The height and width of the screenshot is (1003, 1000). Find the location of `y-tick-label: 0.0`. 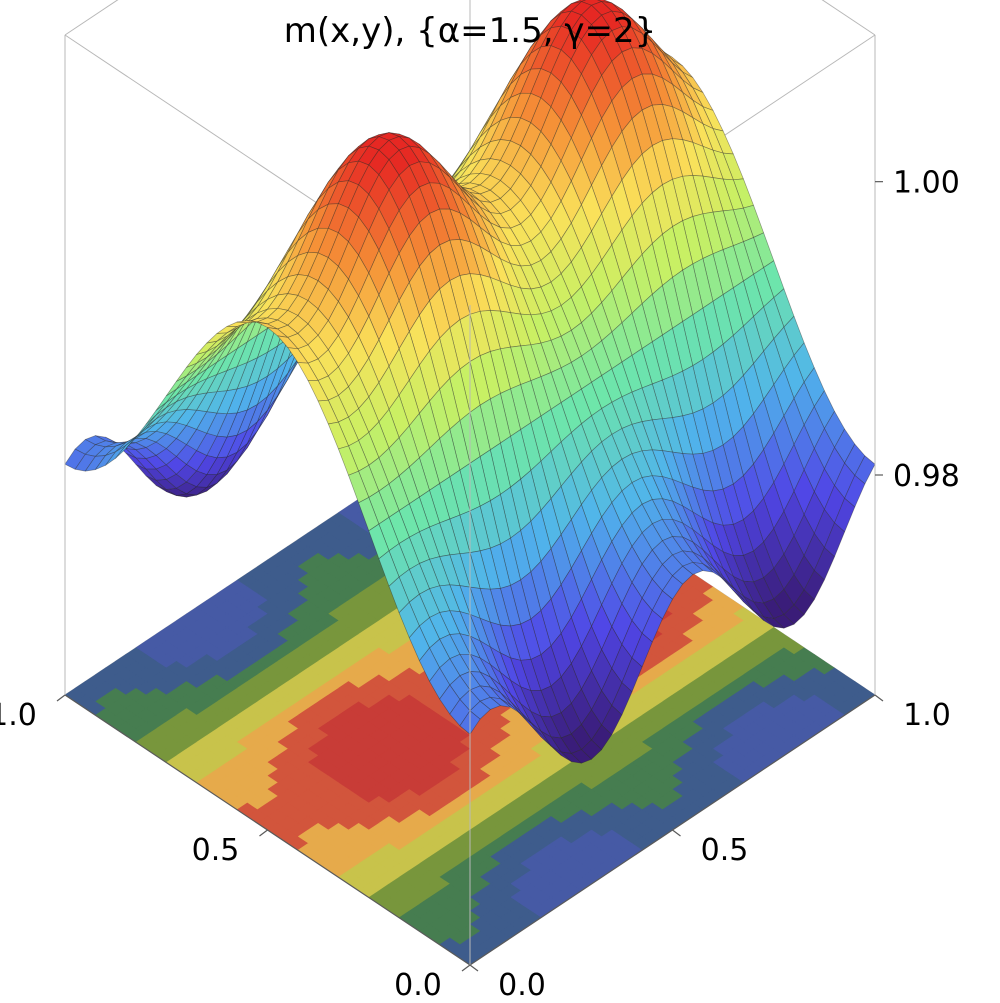

y-tick-label: 0.0 is located at coordinates (418, 985).